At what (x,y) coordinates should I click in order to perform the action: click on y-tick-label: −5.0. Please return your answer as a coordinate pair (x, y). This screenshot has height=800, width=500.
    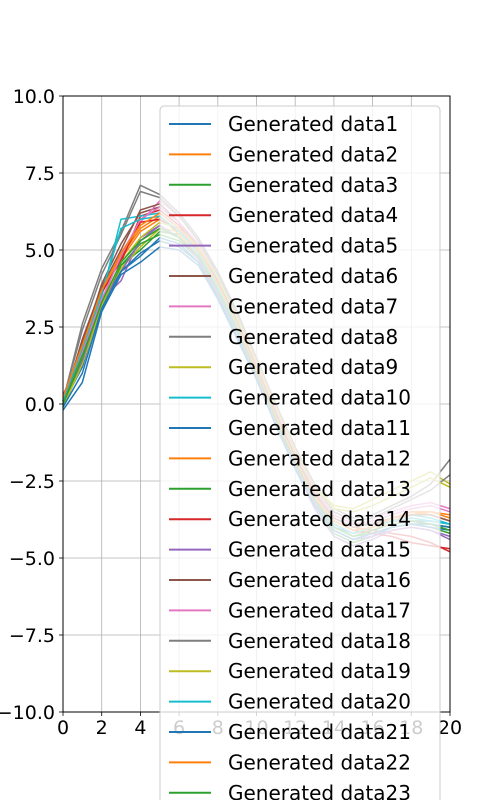
    Looking at the image, I should click on (32, 559).